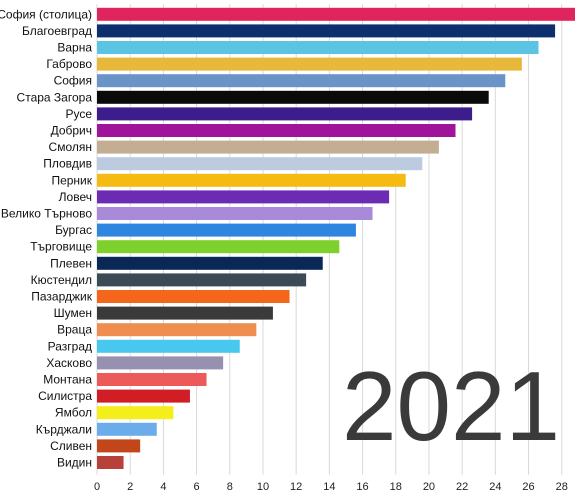 The height and width of the screenshot is (500, 586). Describe the element at coordinates (61, 280) in the screenshot. I see `category-label: Кюстендил` at that location.